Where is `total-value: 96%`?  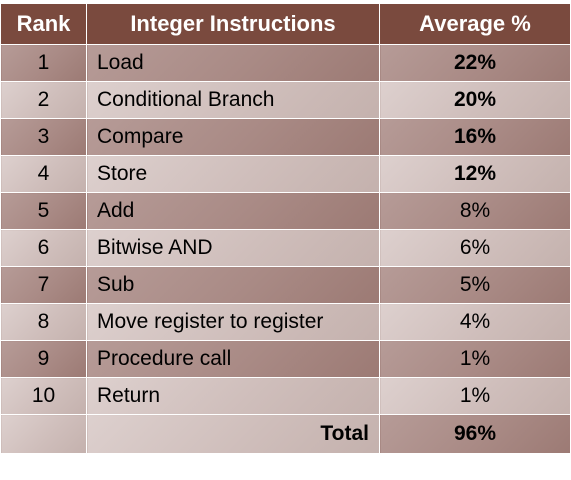
total-value: 96% is located at coordinates (475, 434).